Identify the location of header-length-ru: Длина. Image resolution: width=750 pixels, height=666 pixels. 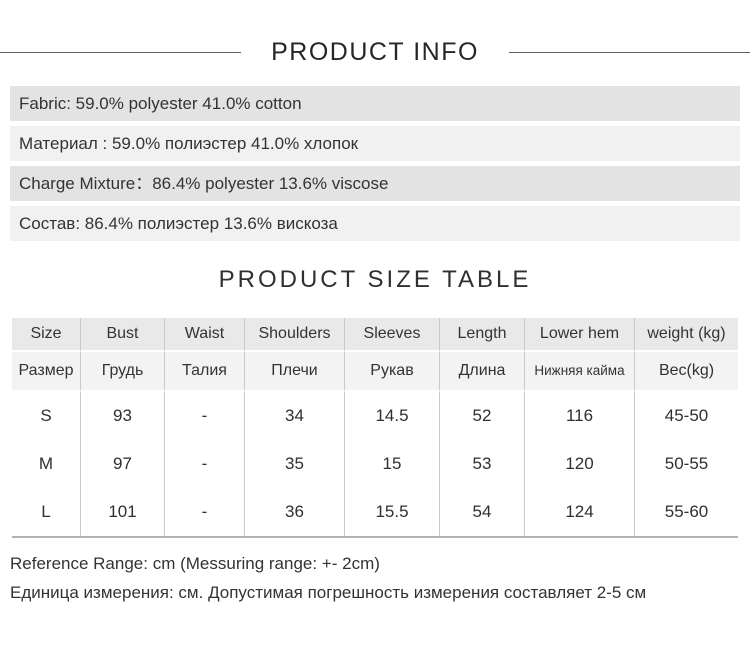
(482, 372).